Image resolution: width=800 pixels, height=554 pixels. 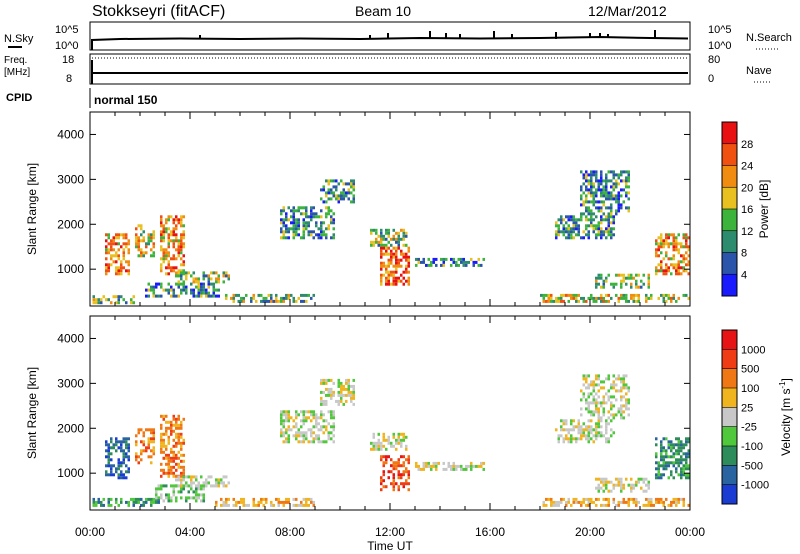 I want to click on colorbar-swatch, so click(x=729, y=417).